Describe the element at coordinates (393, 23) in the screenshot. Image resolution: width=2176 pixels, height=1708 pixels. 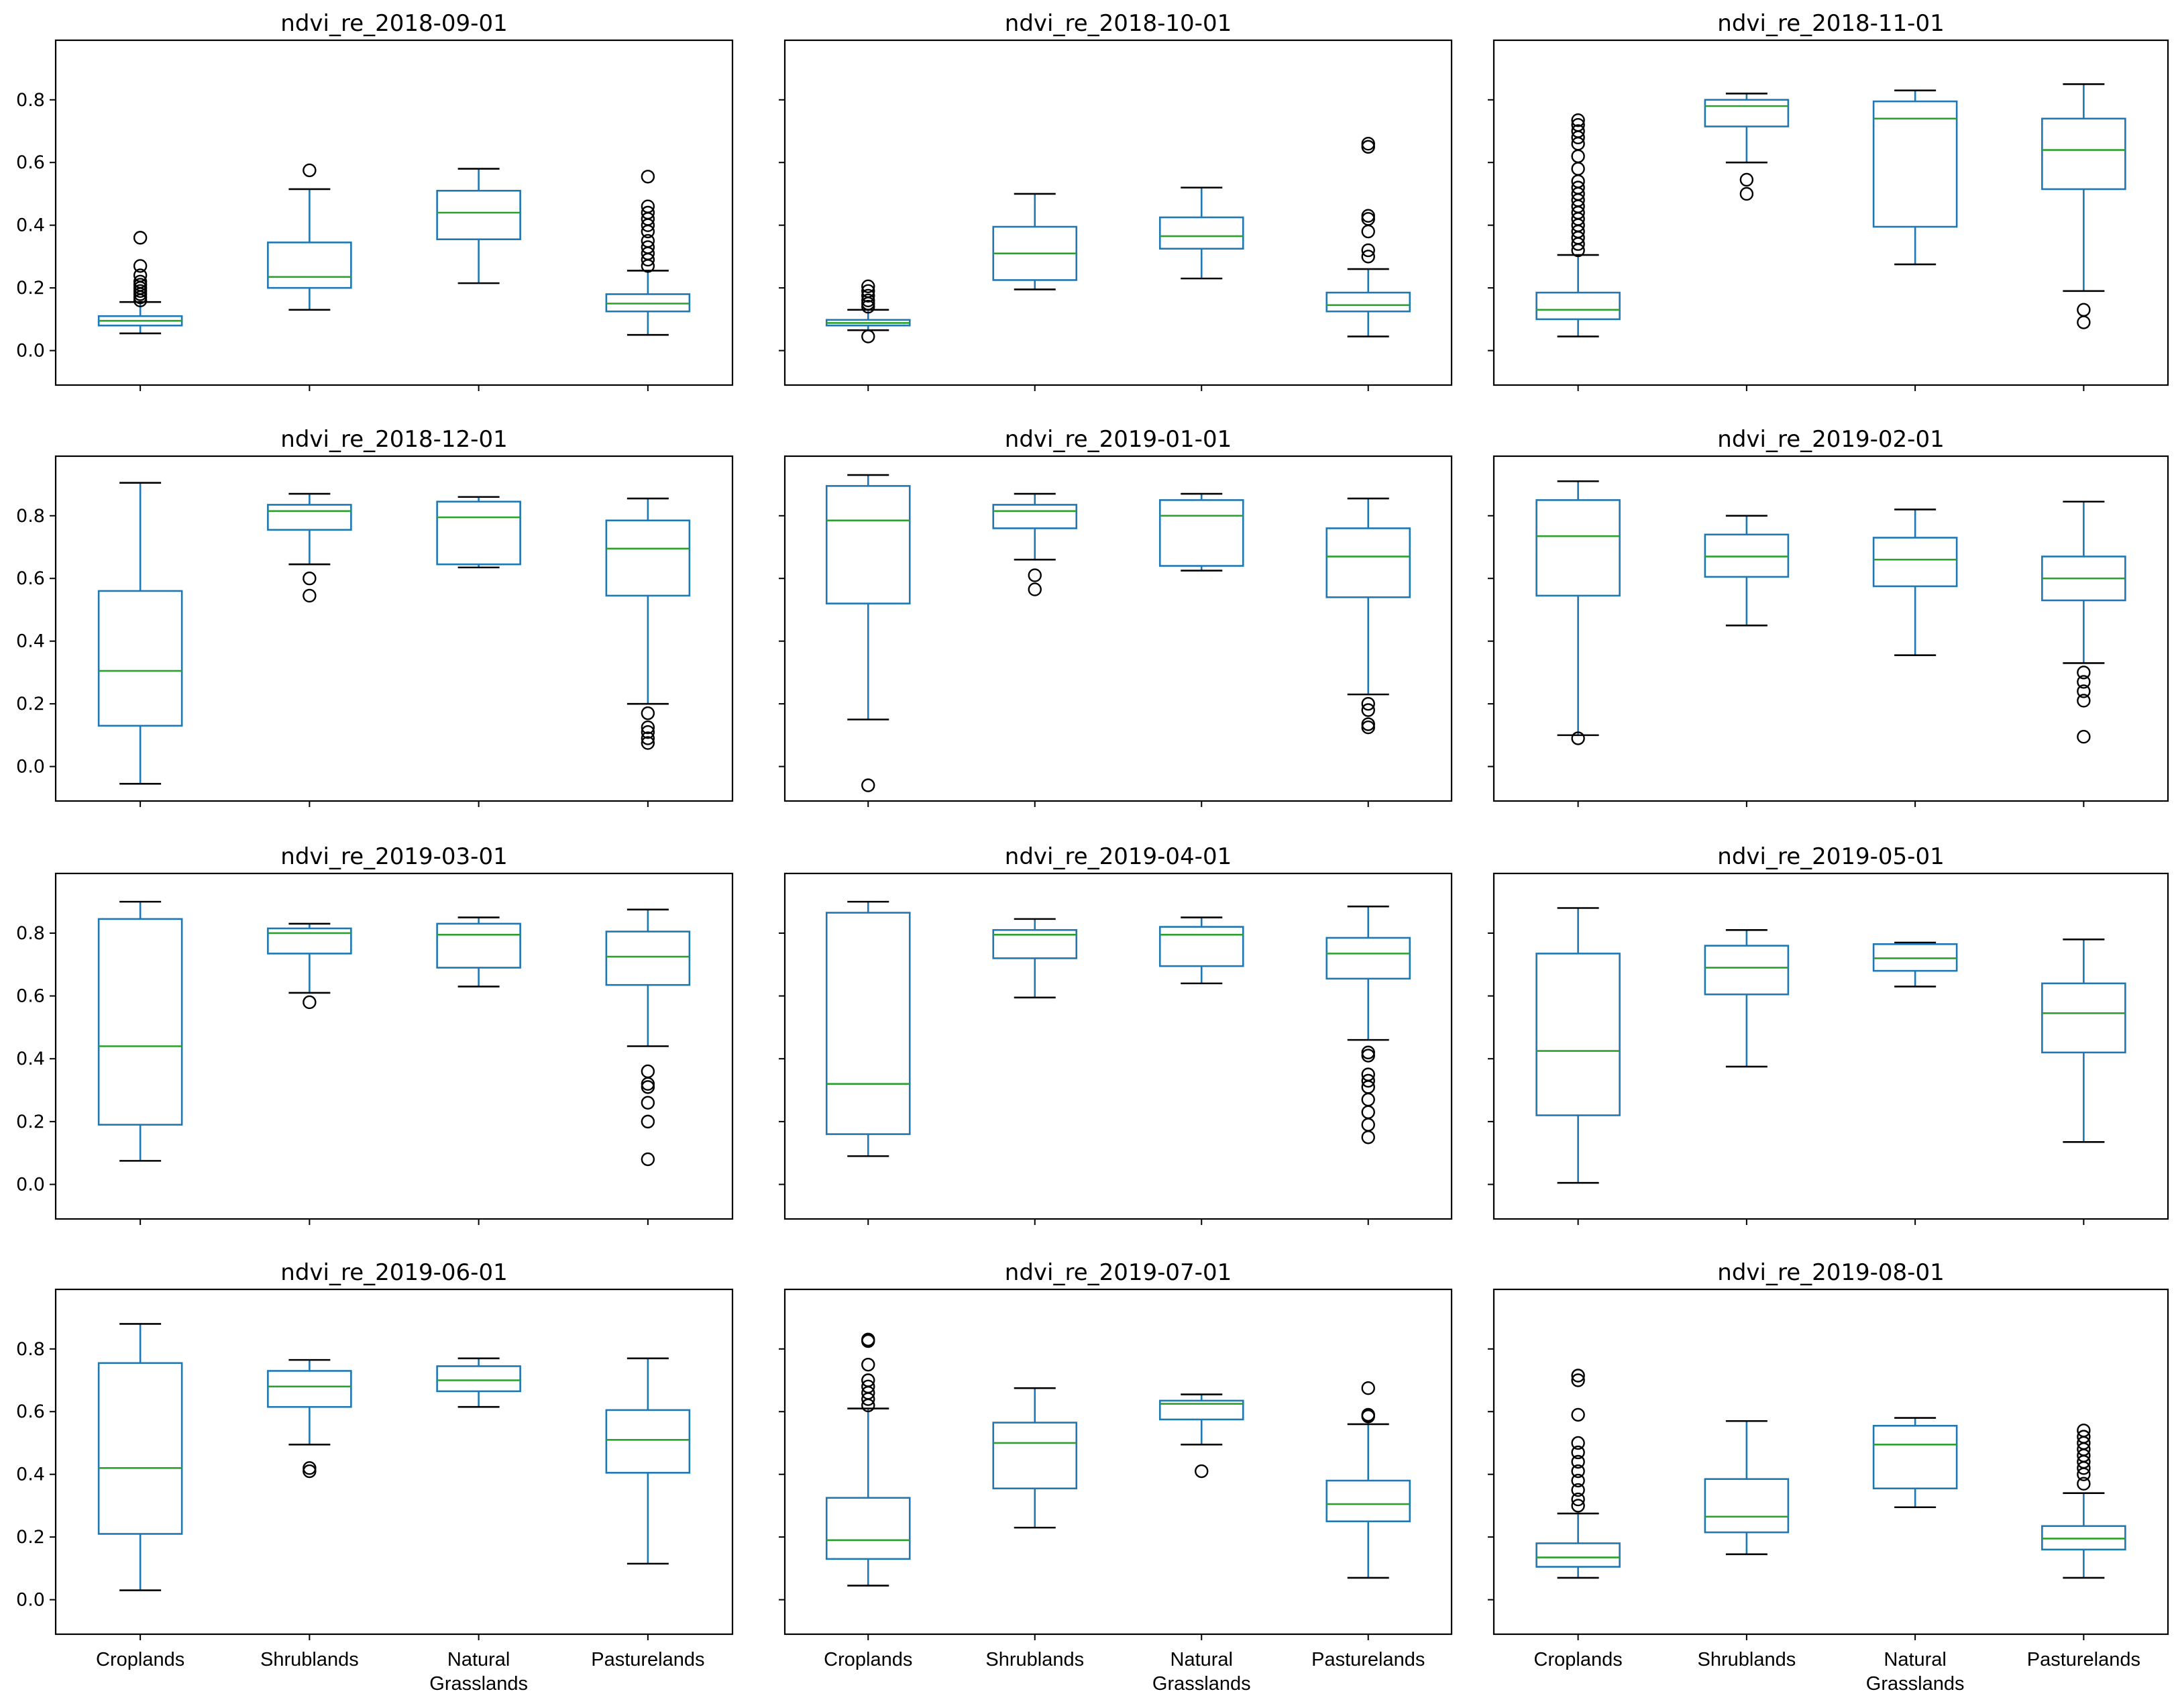
I see `subplot-title: ndvi_re_2018-09-01` at that location.